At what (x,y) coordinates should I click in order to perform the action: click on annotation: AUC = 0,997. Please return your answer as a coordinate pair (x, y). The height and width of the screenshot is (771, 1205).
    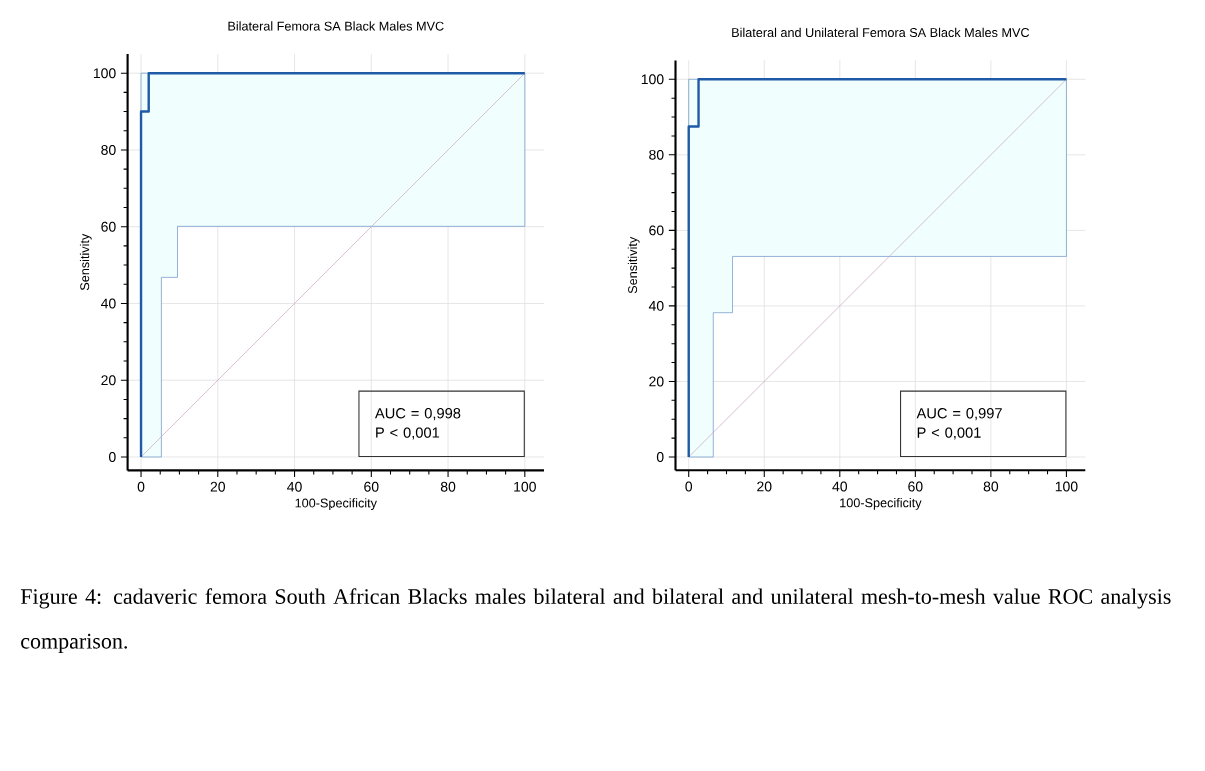
    Looking at the image, I should click on (959, 414).